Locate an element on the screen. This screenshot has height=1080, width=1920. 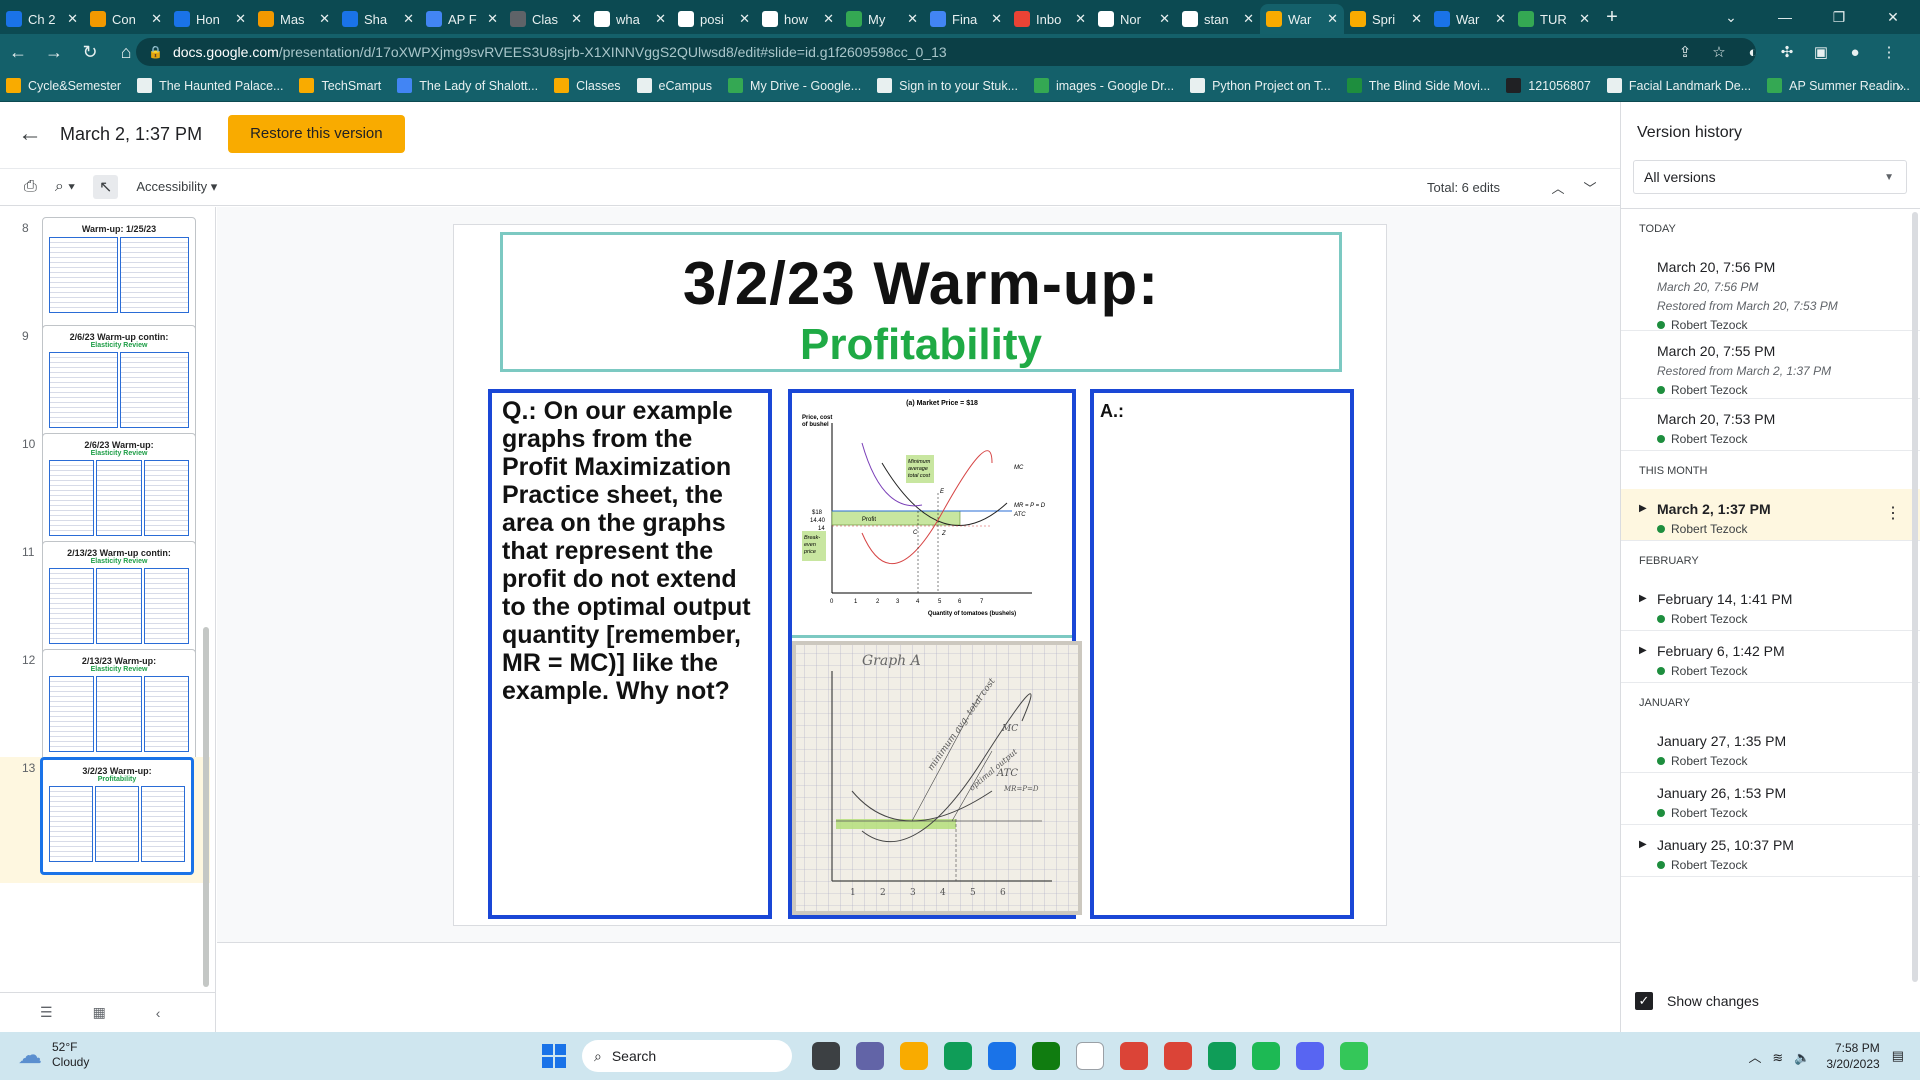
accessibility-menu: Accessibility ▾ is located at coordinates (177, 186).